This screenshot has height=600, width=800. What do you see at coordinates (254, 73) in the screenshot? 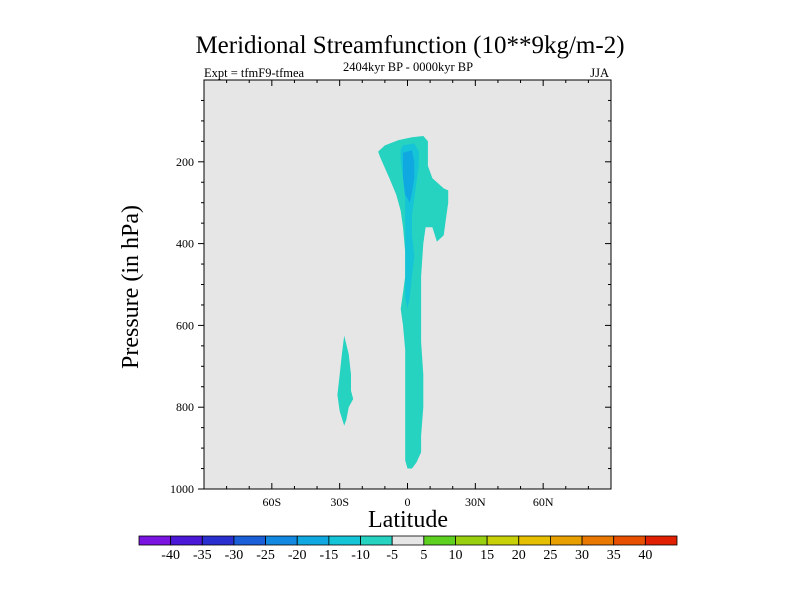
I see `subtitle-experiment: Expt = tfmF9-tfmea` at bounding box center [254, 73].